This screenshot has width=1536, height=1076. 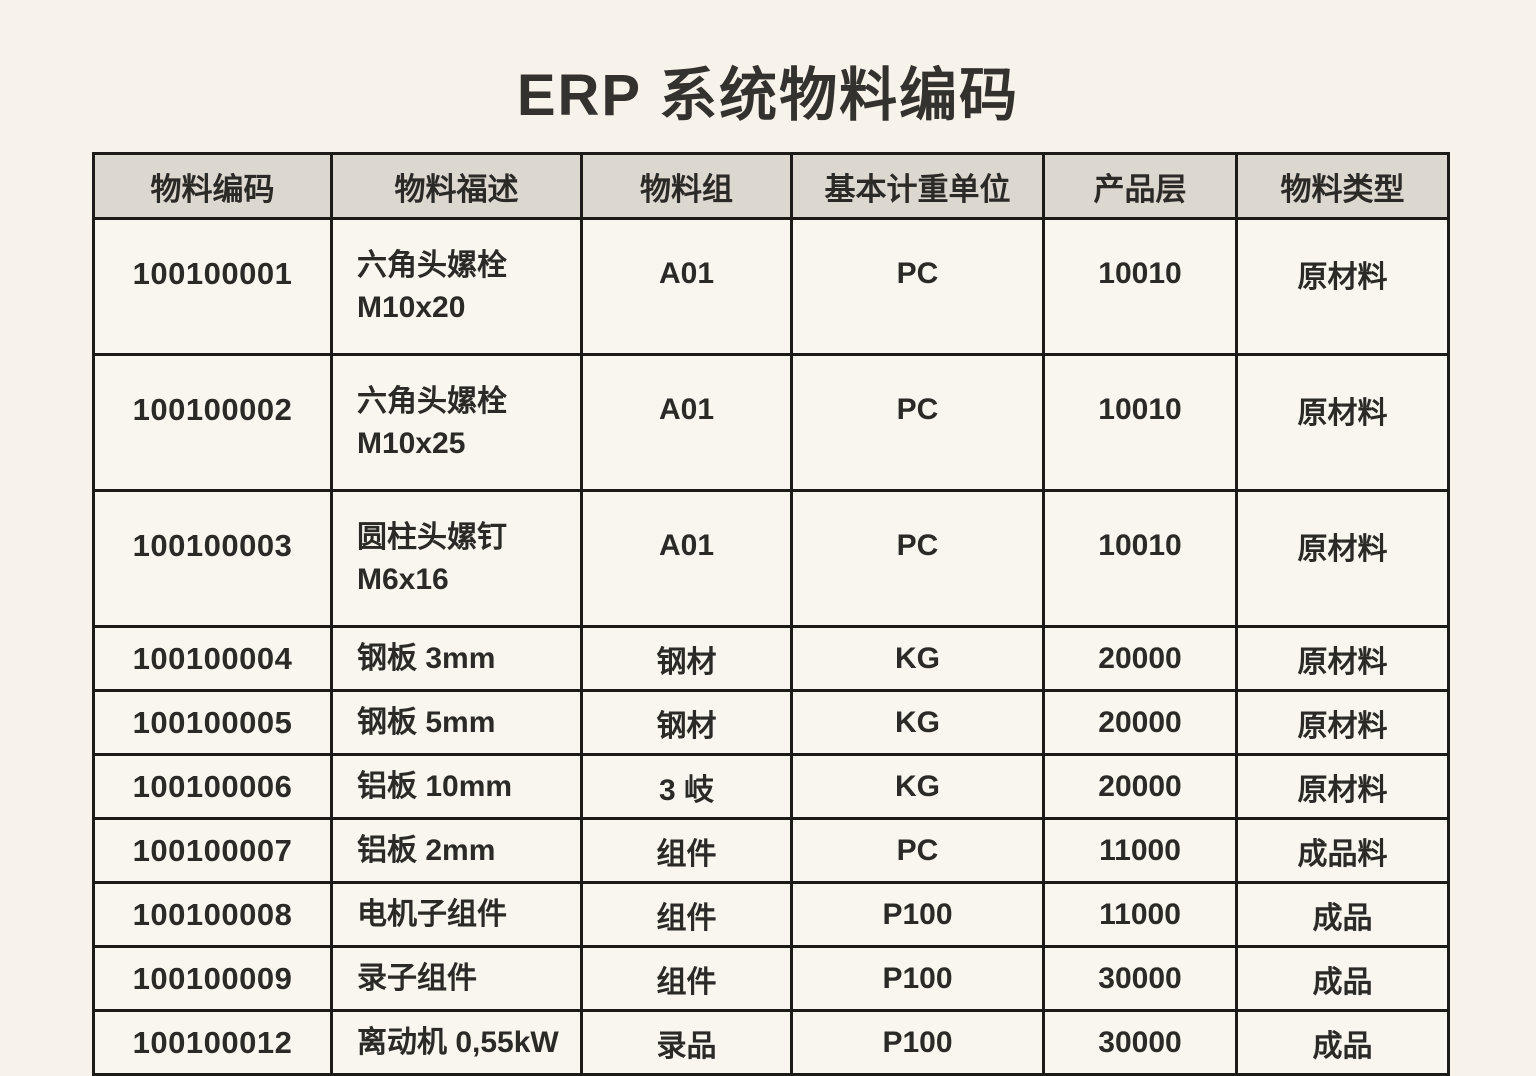 I want to click on table-row: 100100008 电机子组件 组件 P100 11000 成品, so click(x=771, y=914).